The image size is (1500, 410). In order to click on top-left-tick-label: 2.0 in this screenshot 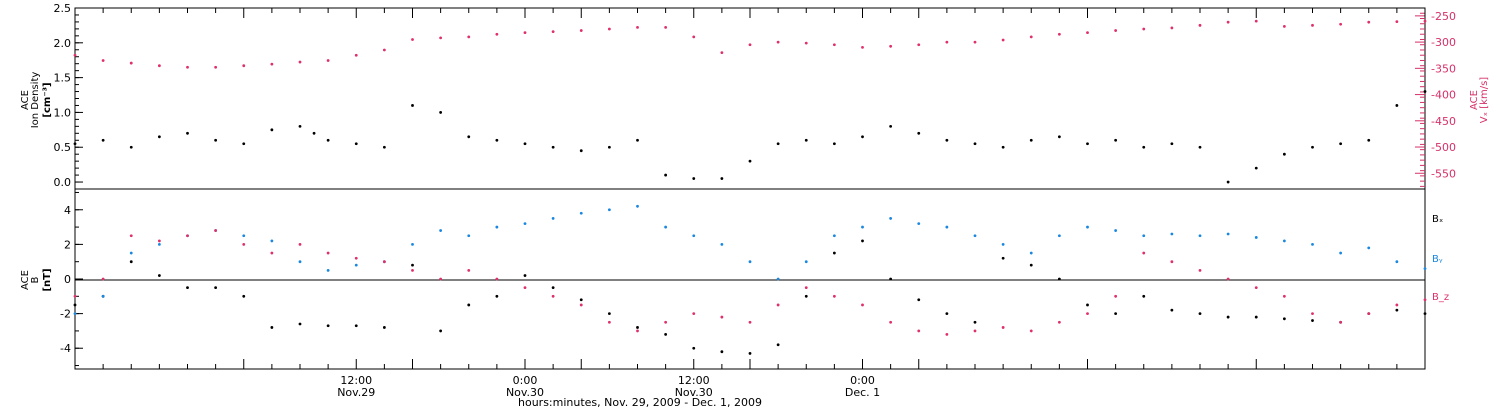, I will do `click(63, 43)`.